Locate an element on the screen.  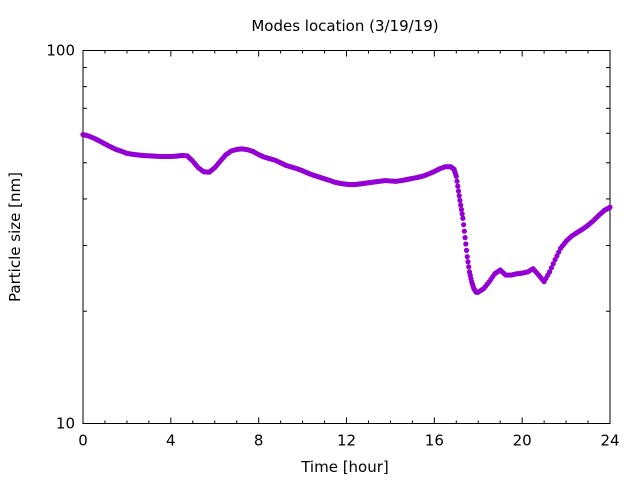
y-axis-label: Particle size [nm] is located at coordinates (15, 237).